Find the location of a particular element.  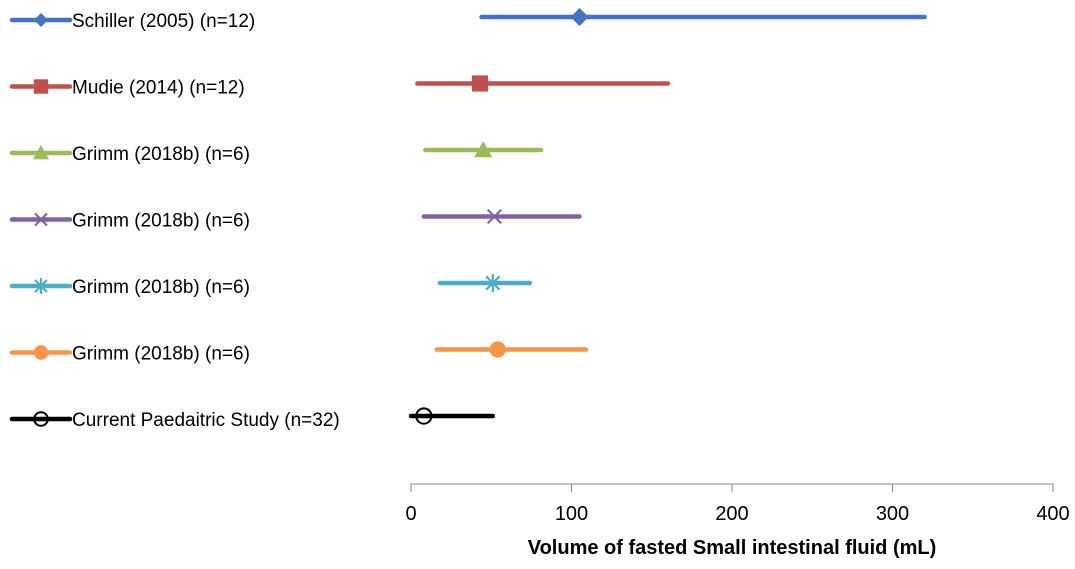

legend-entry: Current Paedaitric Study (n=32) is located at coordinates (174, 420).